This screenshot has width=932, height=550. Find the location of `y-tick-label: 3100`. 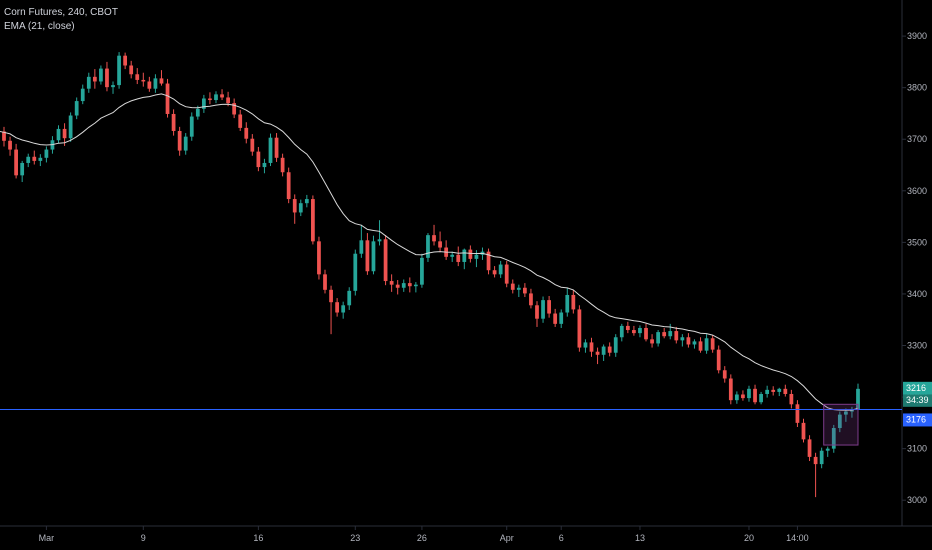

y-tick-label: 3100 is located at coordinates (917, 449).